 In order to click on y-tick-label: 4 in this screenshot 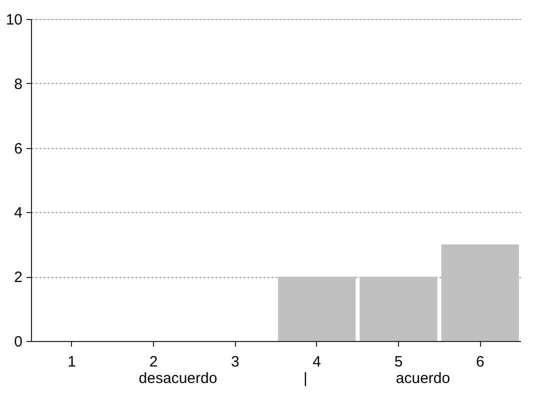, I will do `click(18, 213)`.